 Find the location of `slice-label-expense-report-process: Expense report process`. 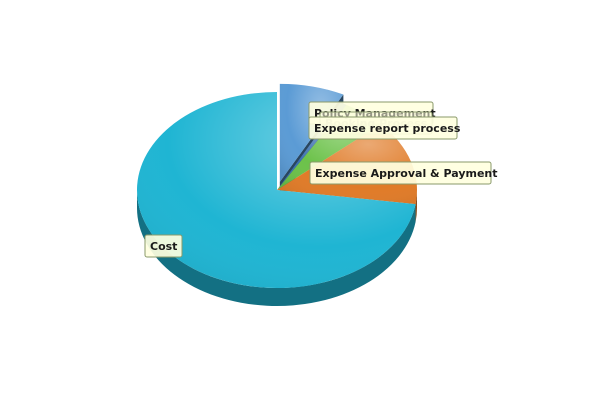

slice-label-expense-report-process: Expense report process is located at coordinates (384, 128).